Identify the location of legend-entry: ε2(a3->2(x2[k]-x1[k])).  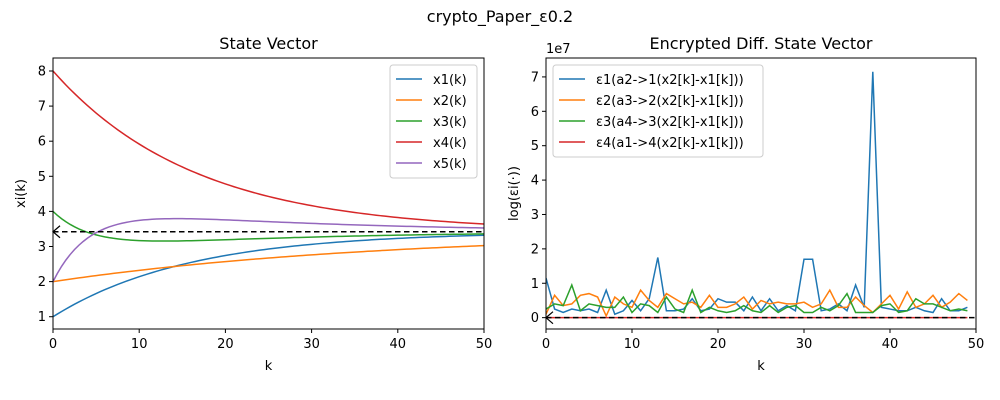
(670, 101).